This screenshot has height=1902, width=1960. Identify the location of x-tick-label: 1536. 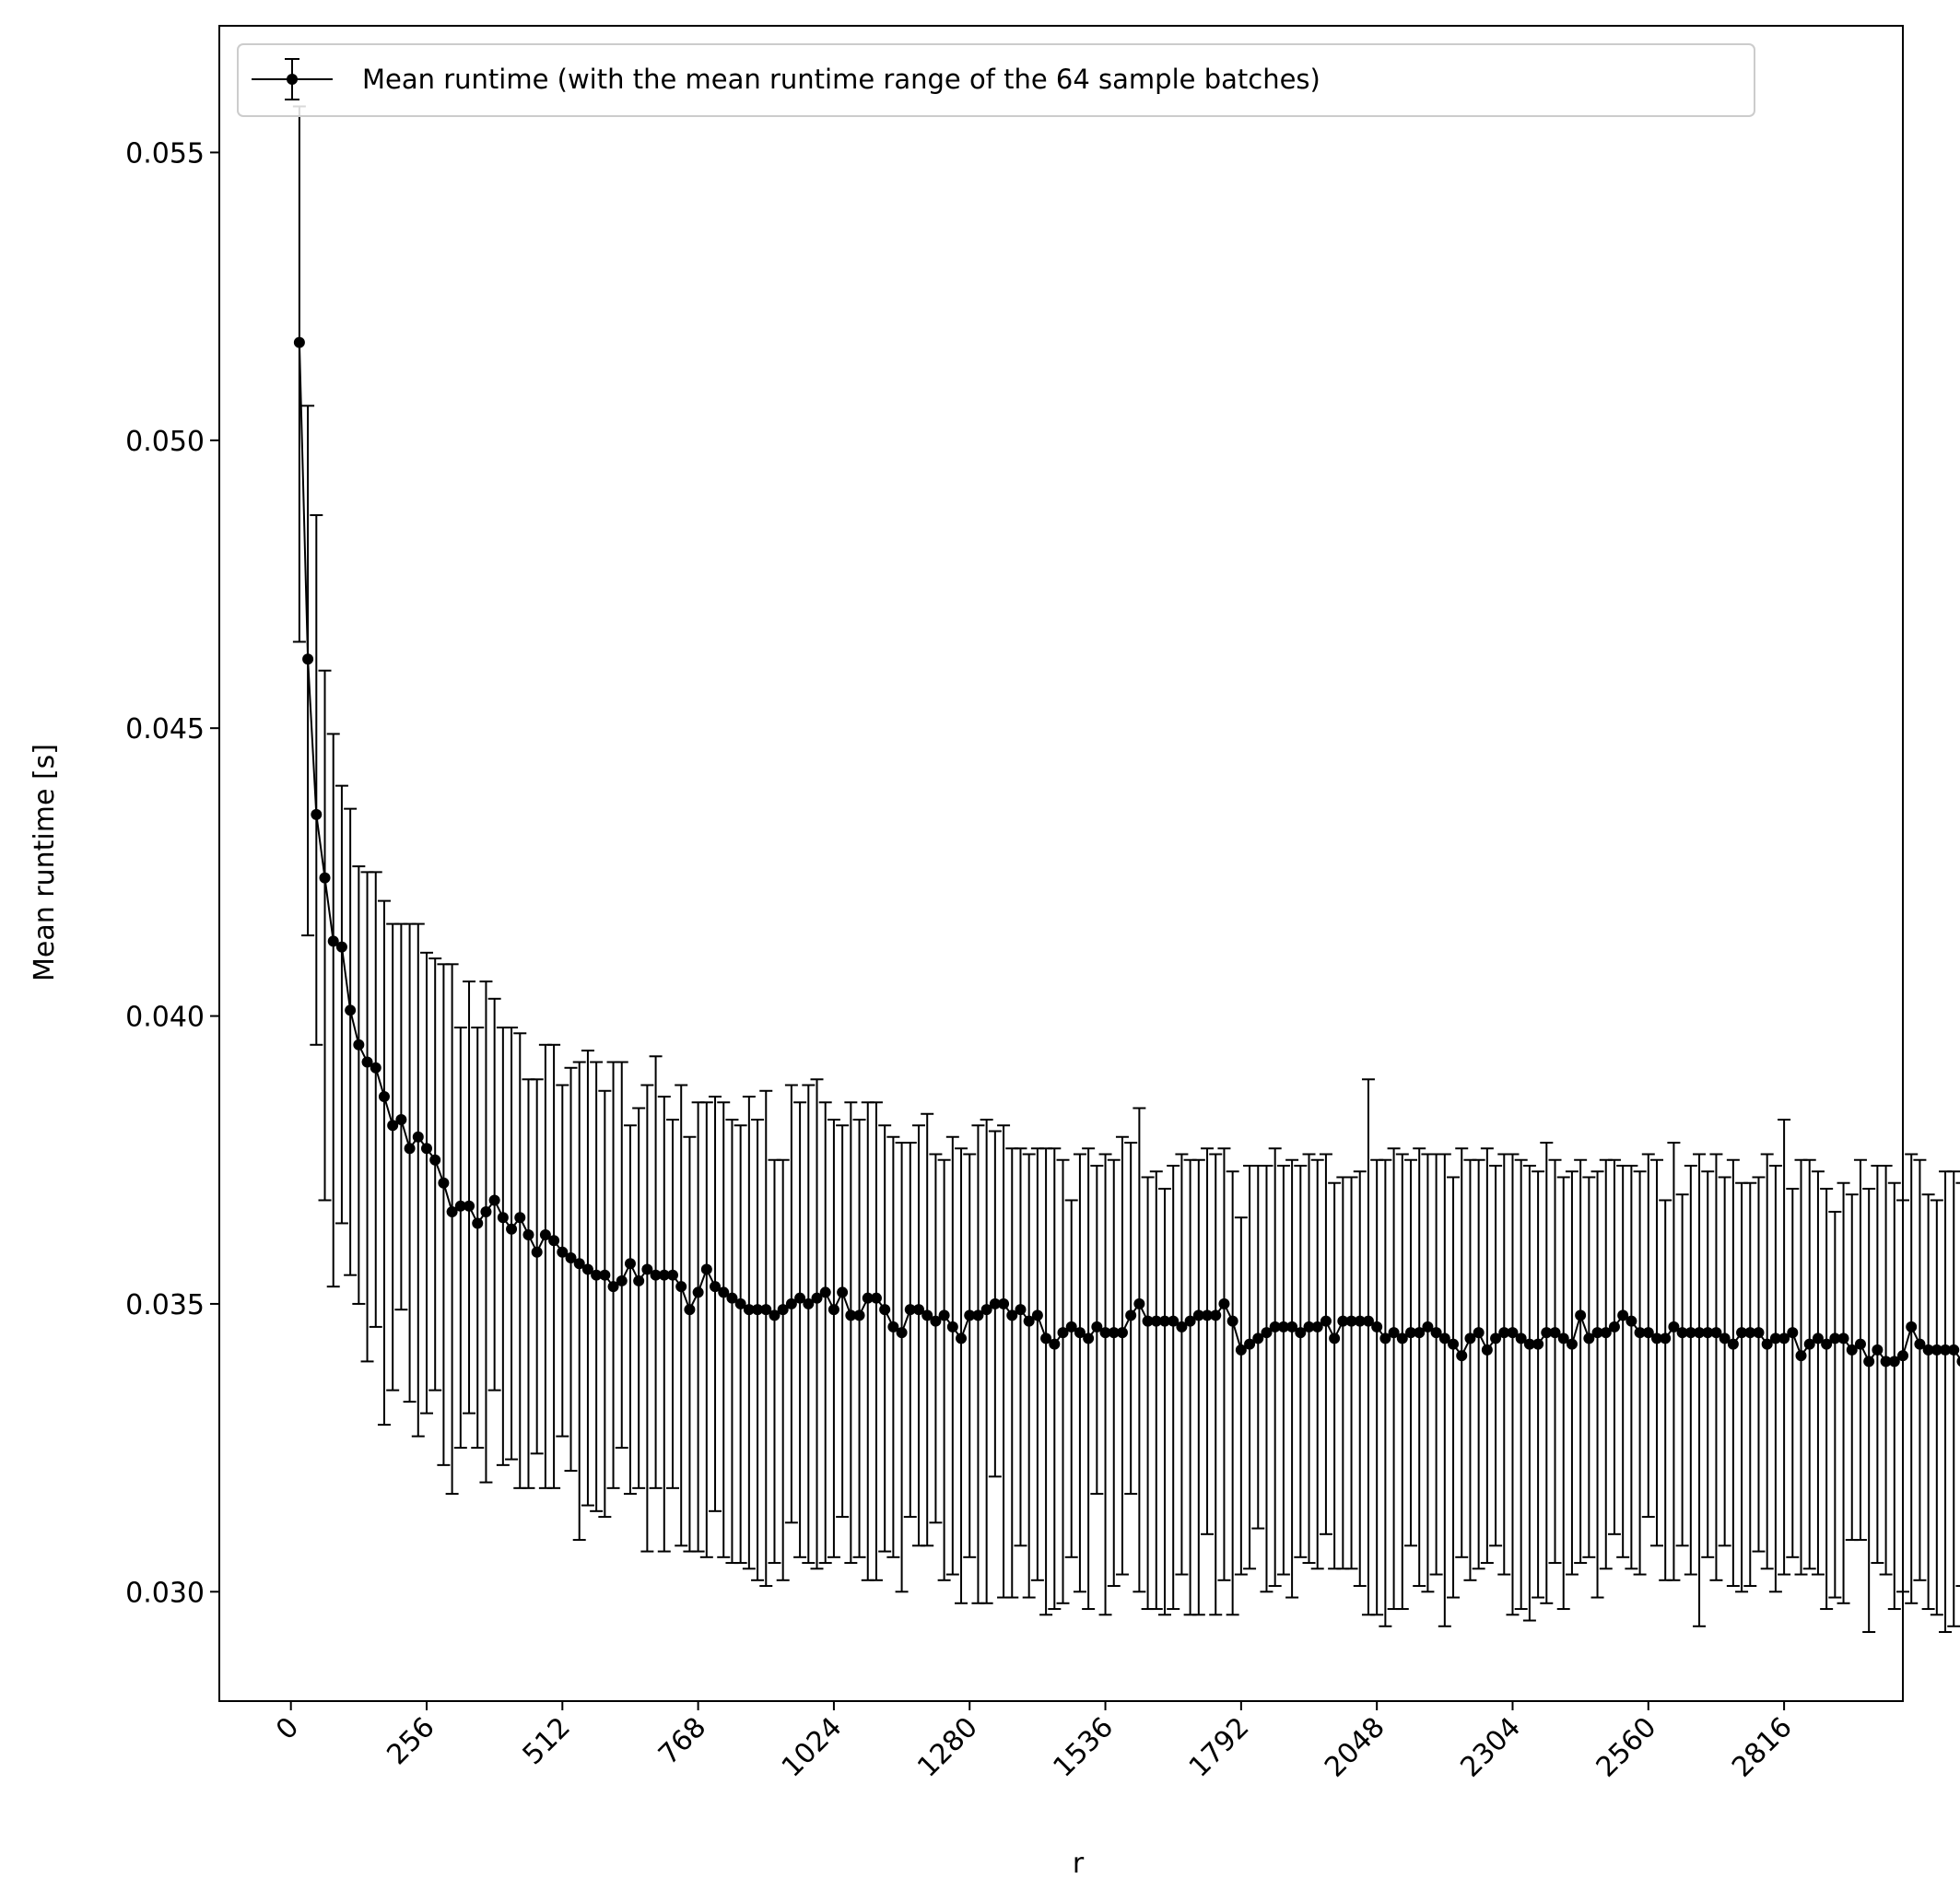
(1083, 1747).